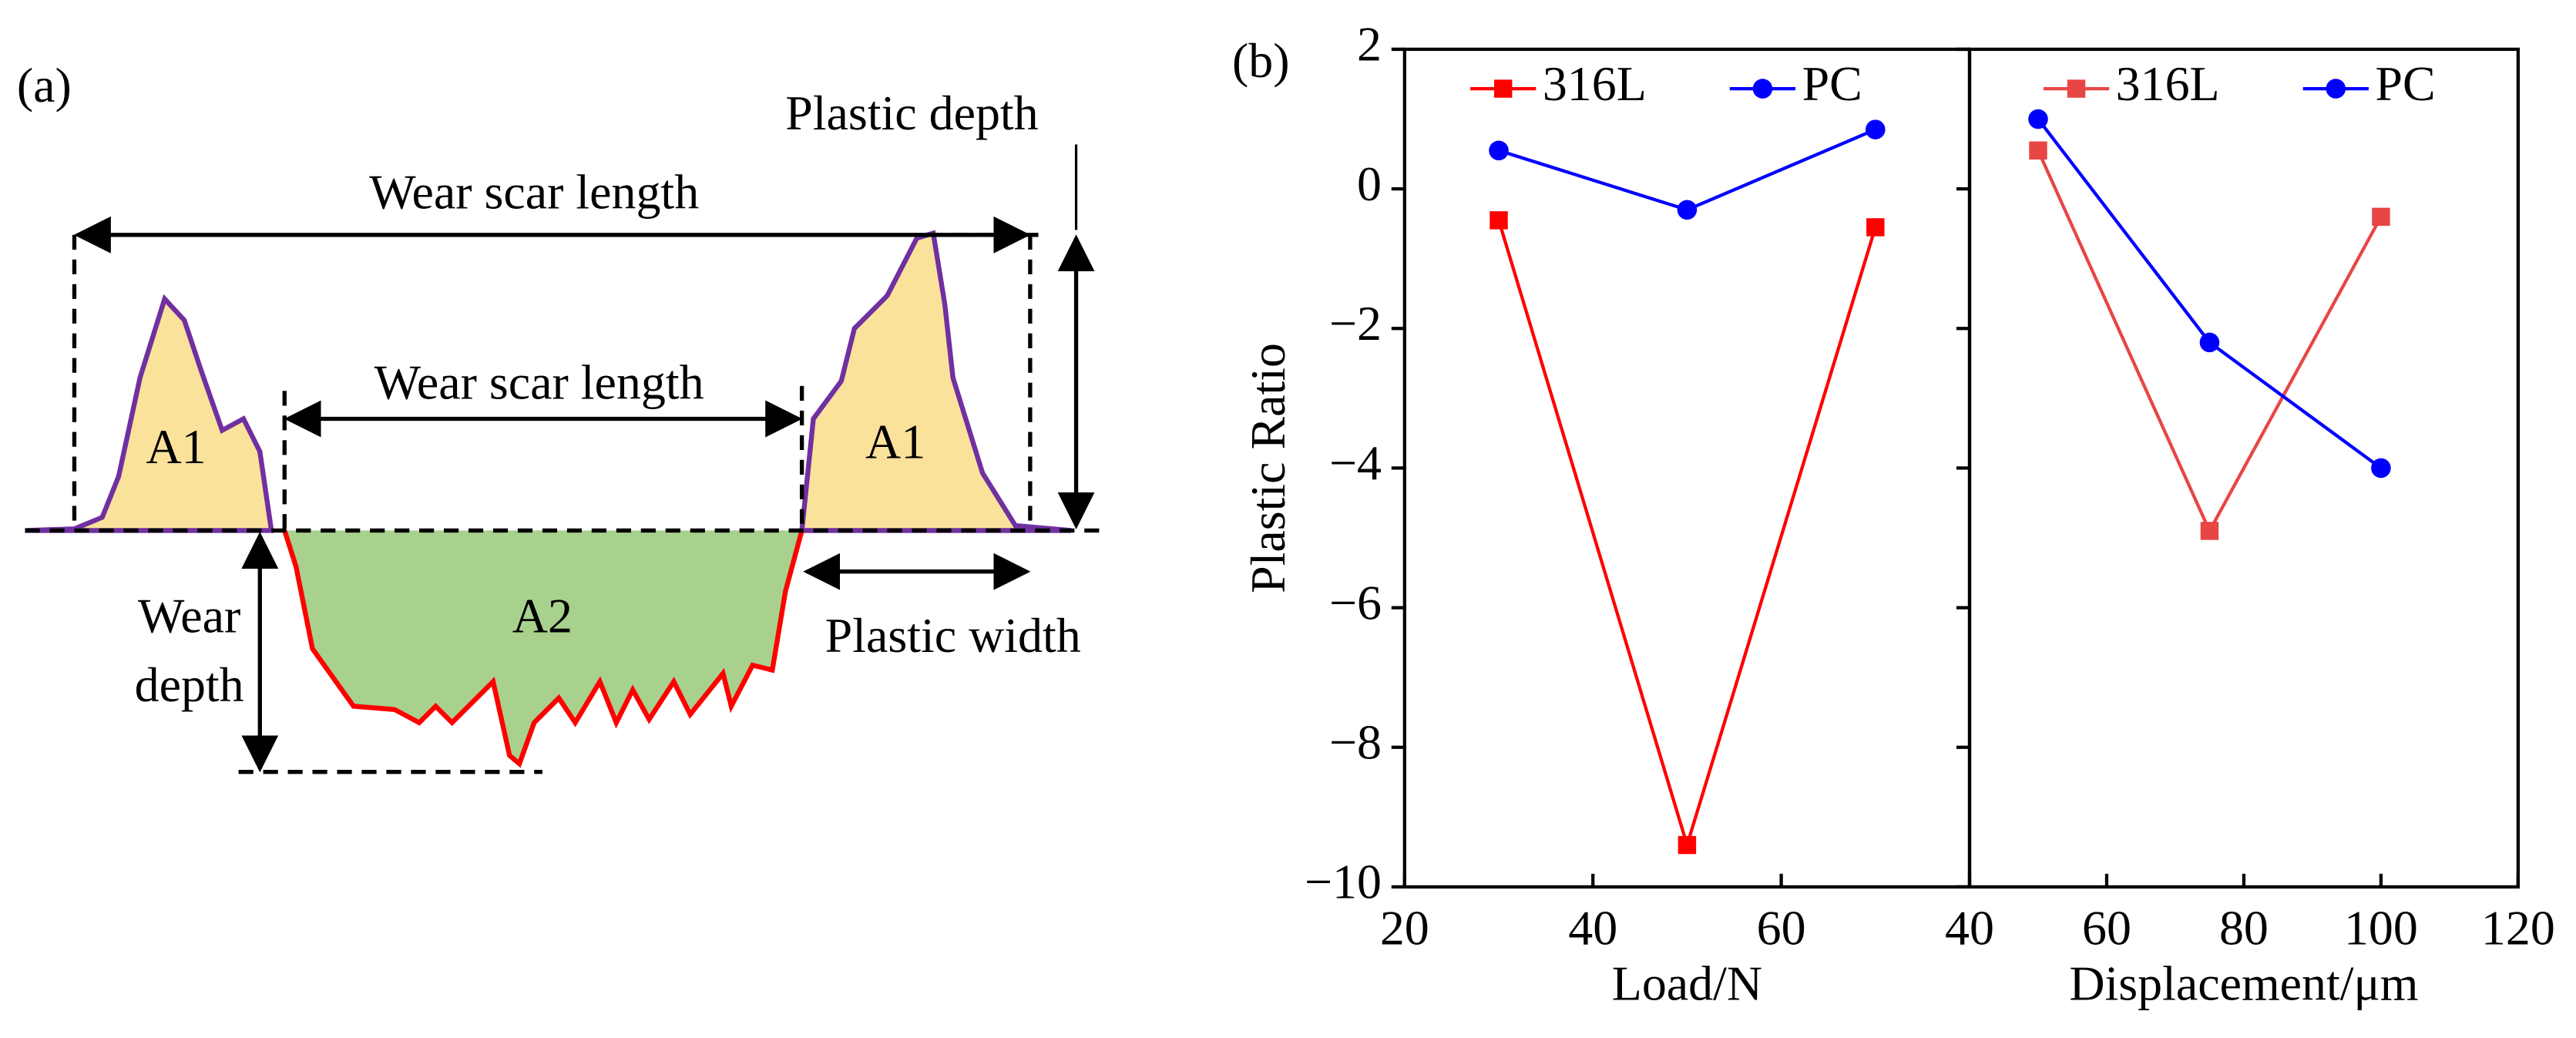 Image resolution: width=2576 pixels, height=1038 pixels. Describe the element at coordinates (1343, 882) in the screenshot. I see `y-tick-label: −10` at that location.